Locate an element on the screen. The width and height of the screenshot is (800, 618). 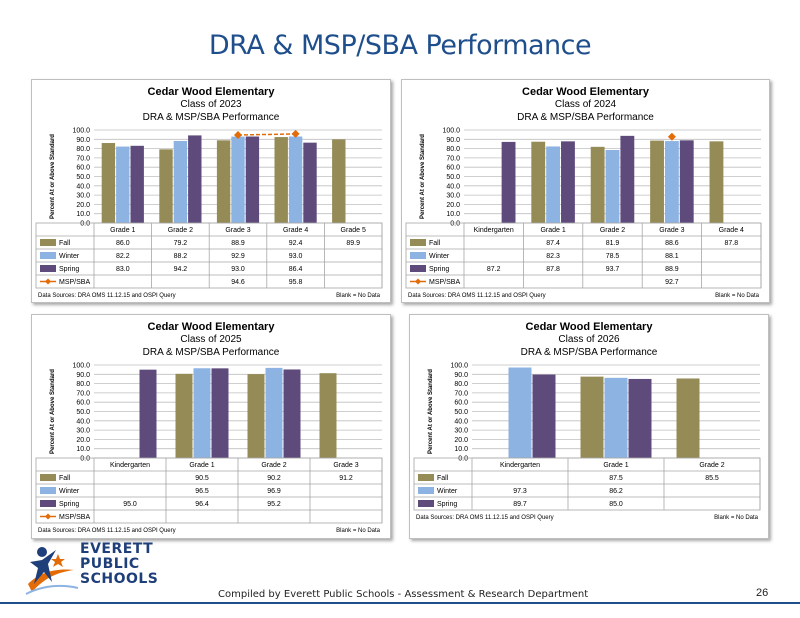
data-table-cell: 95.2 is located at coordinates (274, 504).